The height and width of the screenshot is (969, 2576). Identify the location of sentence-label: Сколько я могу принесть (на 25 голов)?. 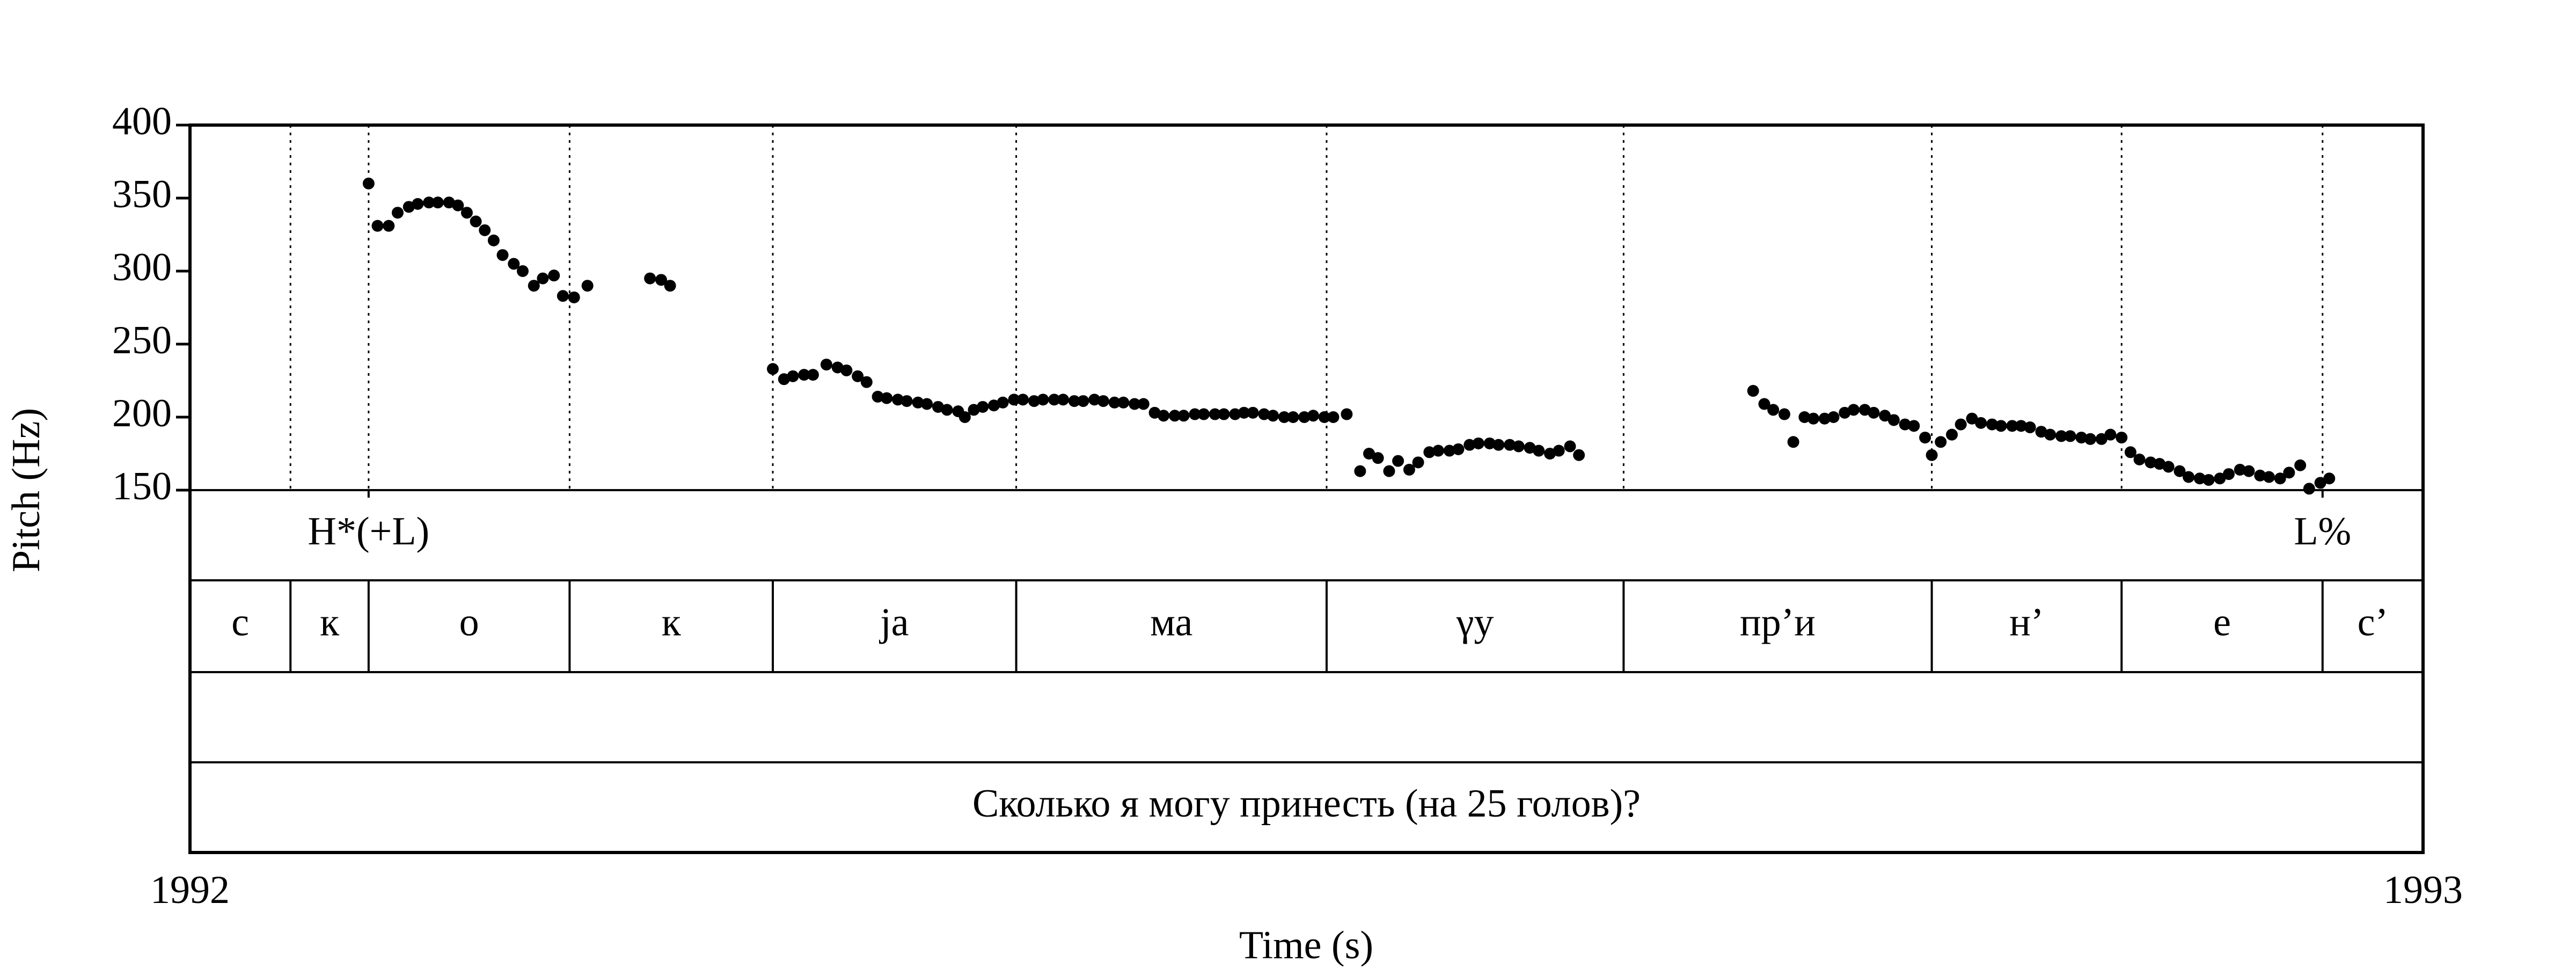
(1306, 804).